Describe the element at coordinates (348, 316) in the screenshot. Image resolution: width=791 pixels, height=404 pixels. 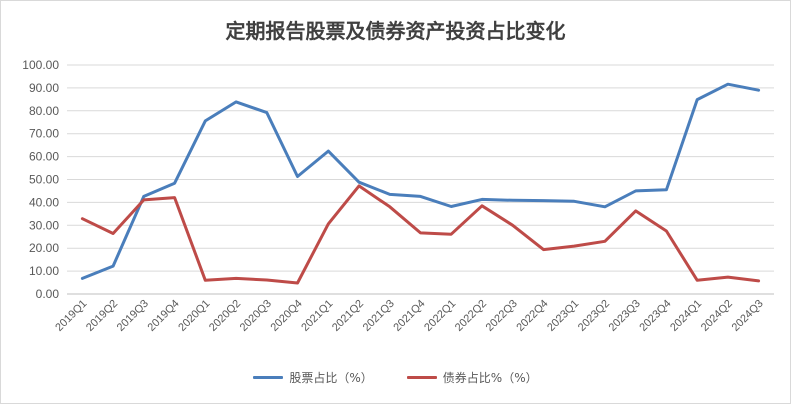
I see `x-tick-label: 2021Q2` at that location.